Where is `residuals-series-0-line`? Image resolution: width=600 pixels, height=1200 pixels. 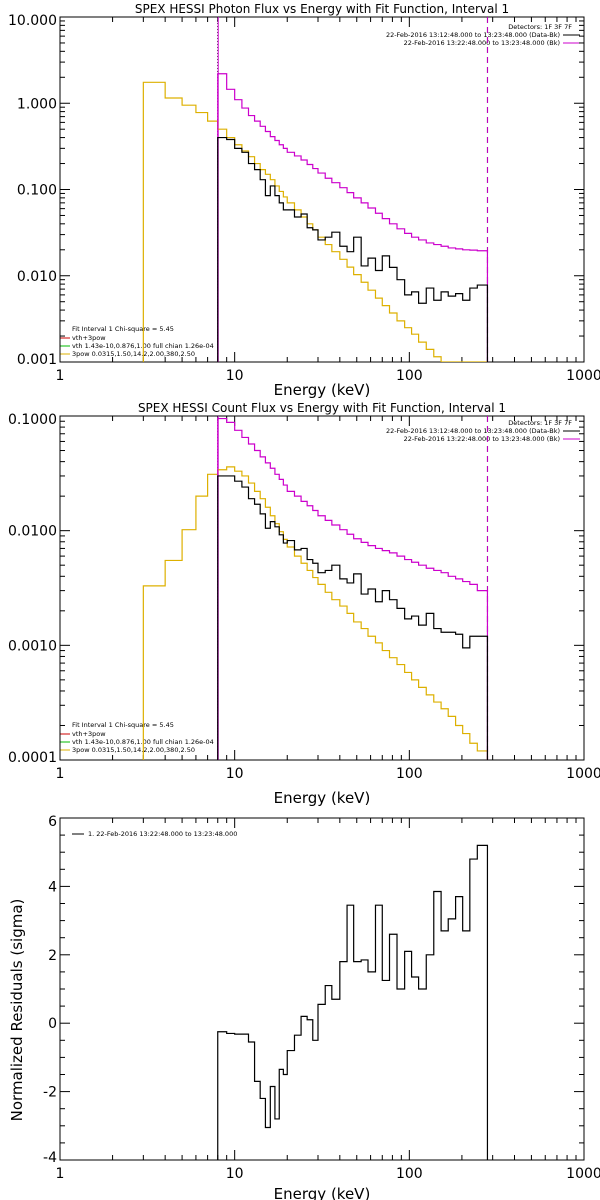 residuals-series-0-line is located at coordinates (353, 1002).